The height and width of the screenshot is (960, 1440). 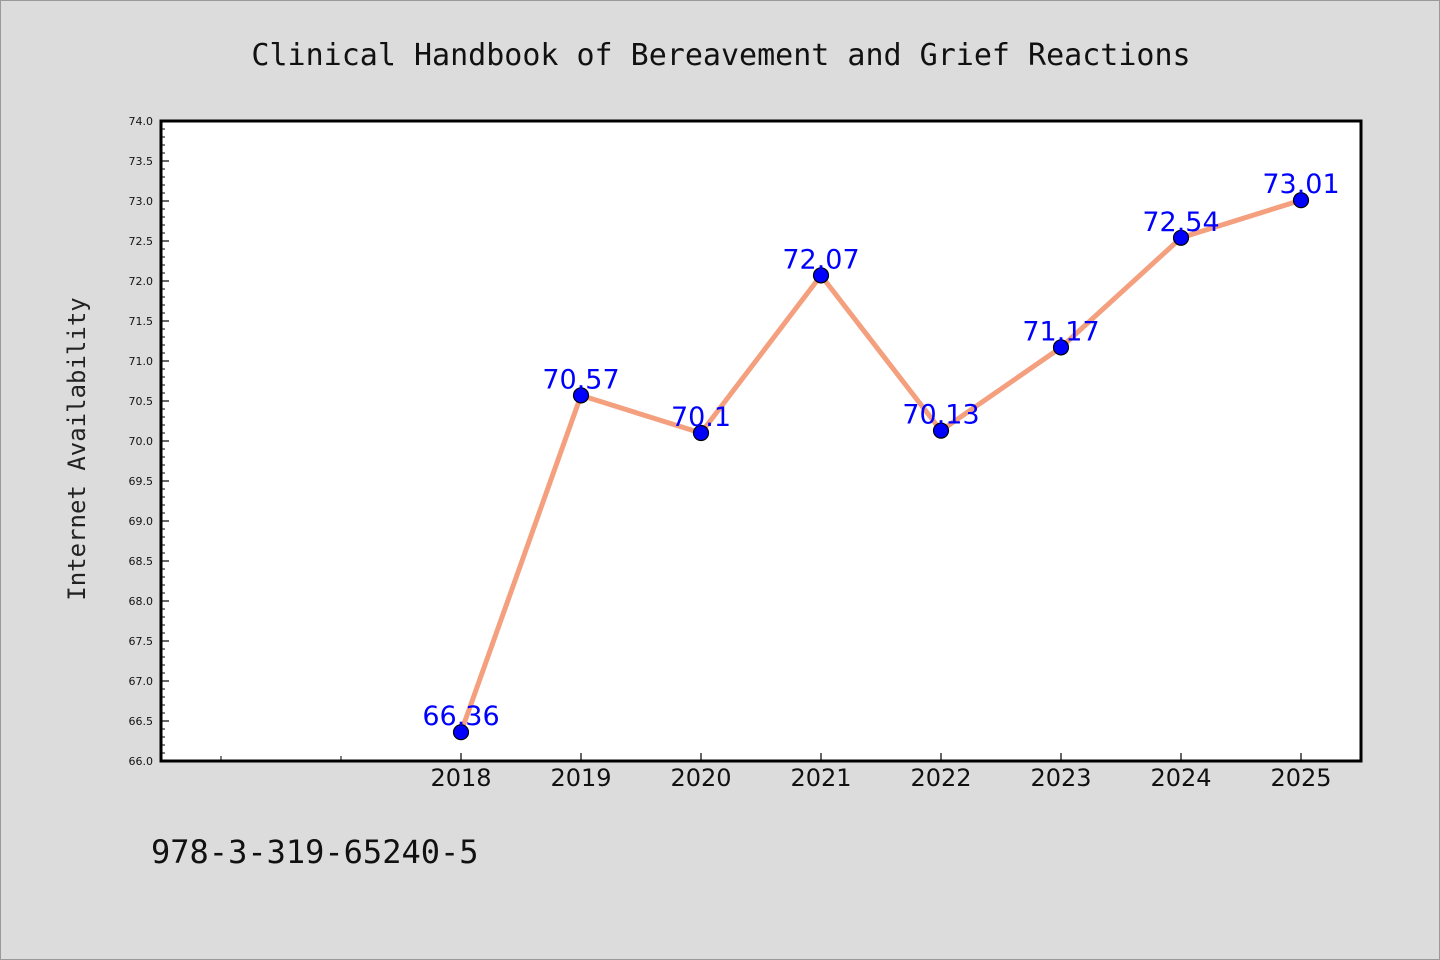 I want to click on x-tick-label: 2020, so click(x=700, y=778).